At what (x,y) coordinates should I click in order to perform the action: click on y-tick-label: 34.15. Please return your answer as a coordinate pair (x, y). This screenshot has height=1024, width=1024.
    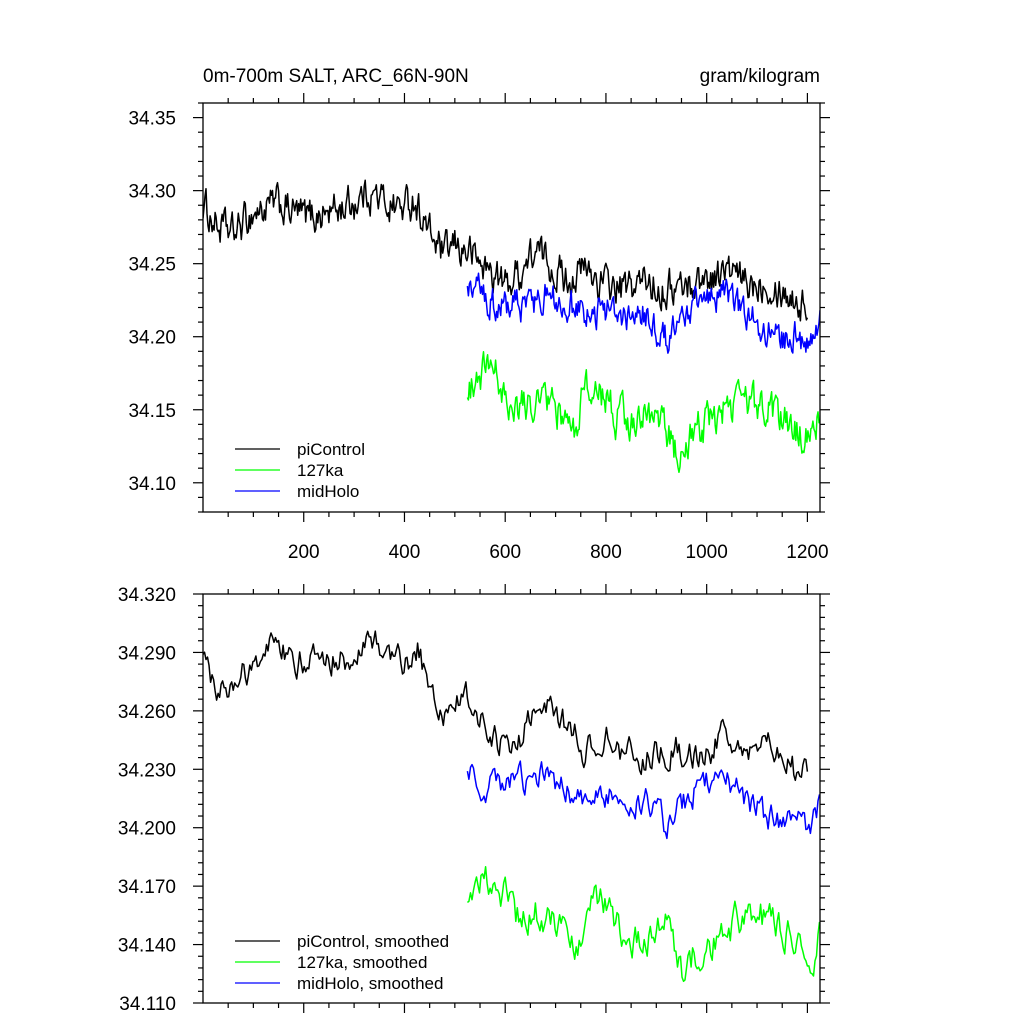
    Looking at the image, I should click on (152, 411).